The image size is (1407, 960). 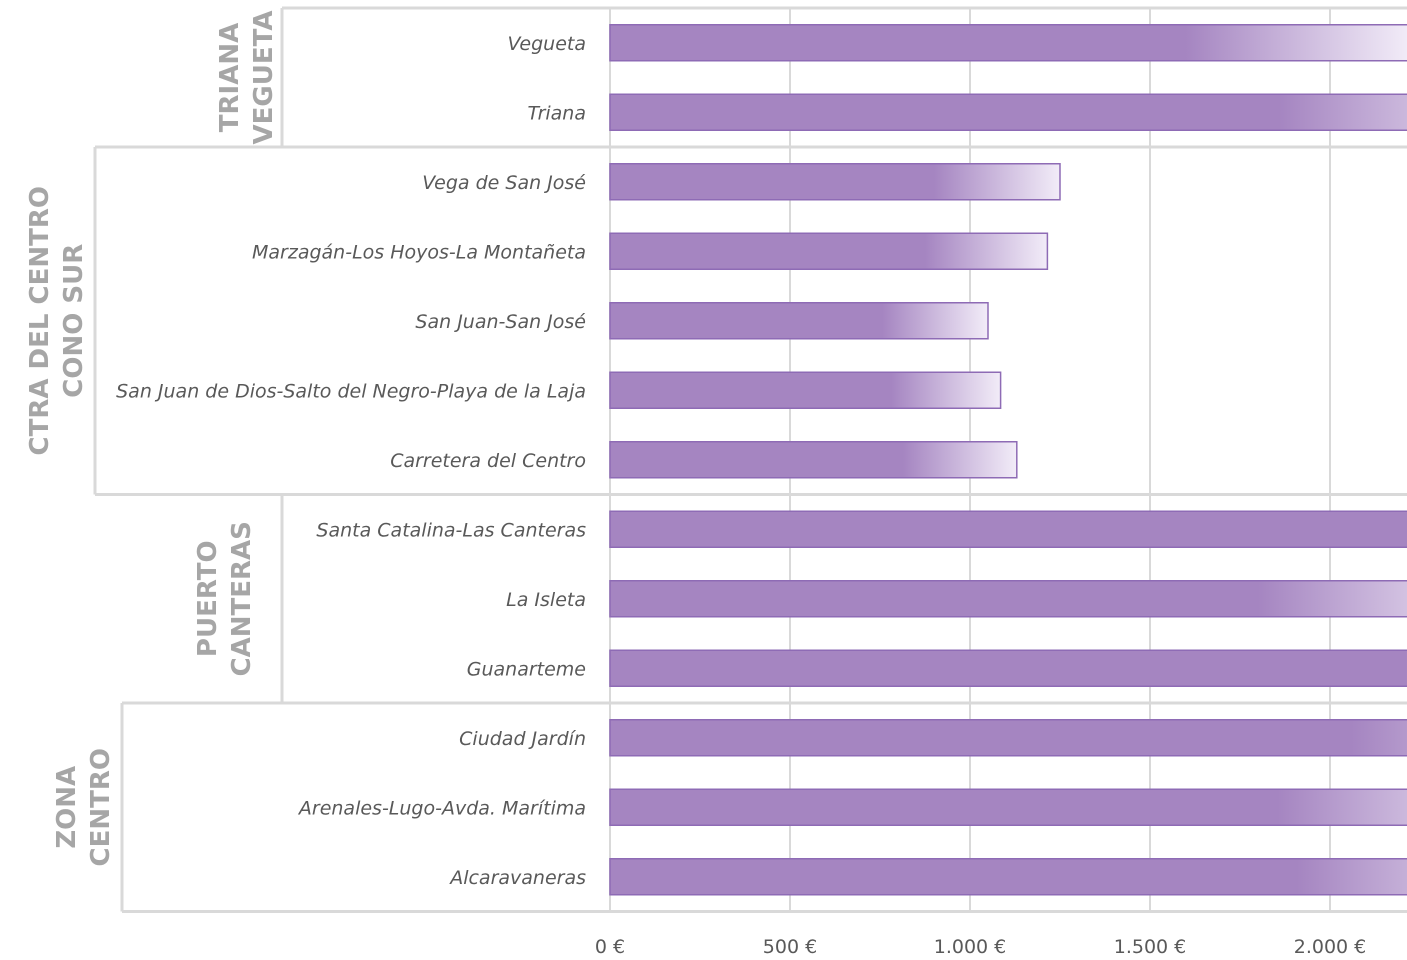 What do you see at coordinates (556, 113) in the screenshot?
I see `category-label: Triana` at bounding box center [556, 113].